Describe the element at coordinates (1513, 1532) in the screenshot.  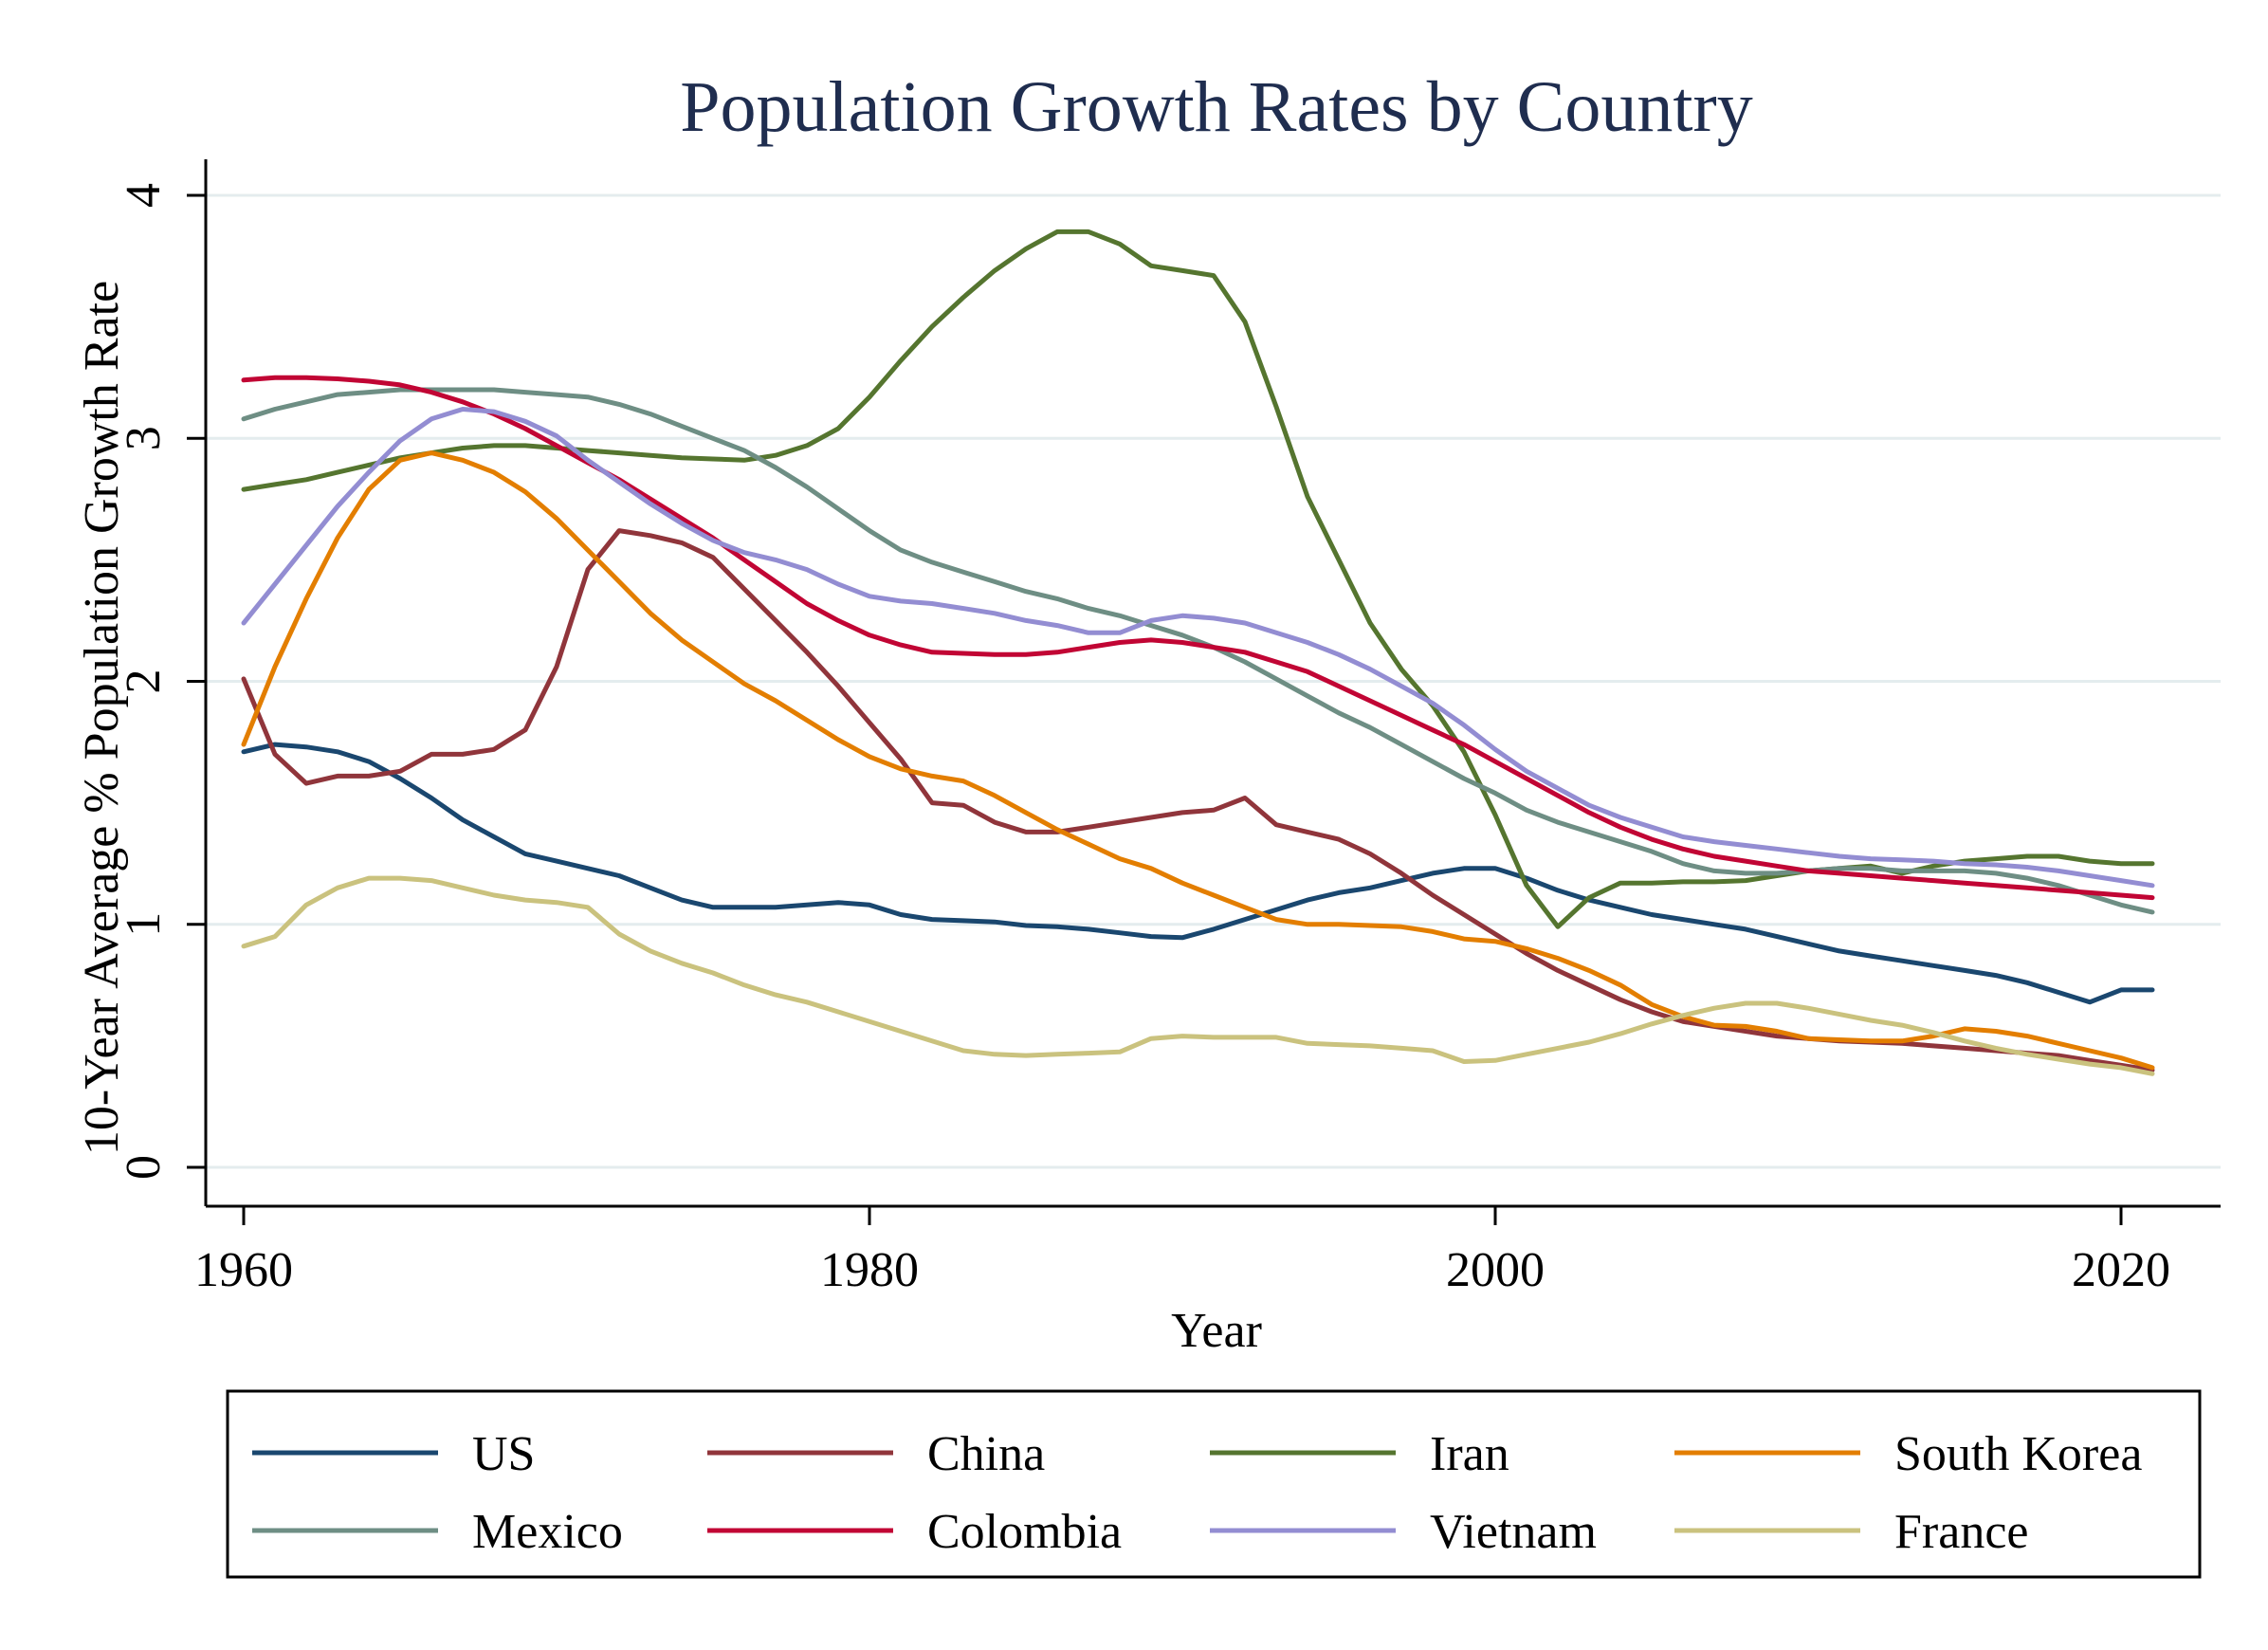
I see `legend-label-vietnam: Vietnam` at that location.